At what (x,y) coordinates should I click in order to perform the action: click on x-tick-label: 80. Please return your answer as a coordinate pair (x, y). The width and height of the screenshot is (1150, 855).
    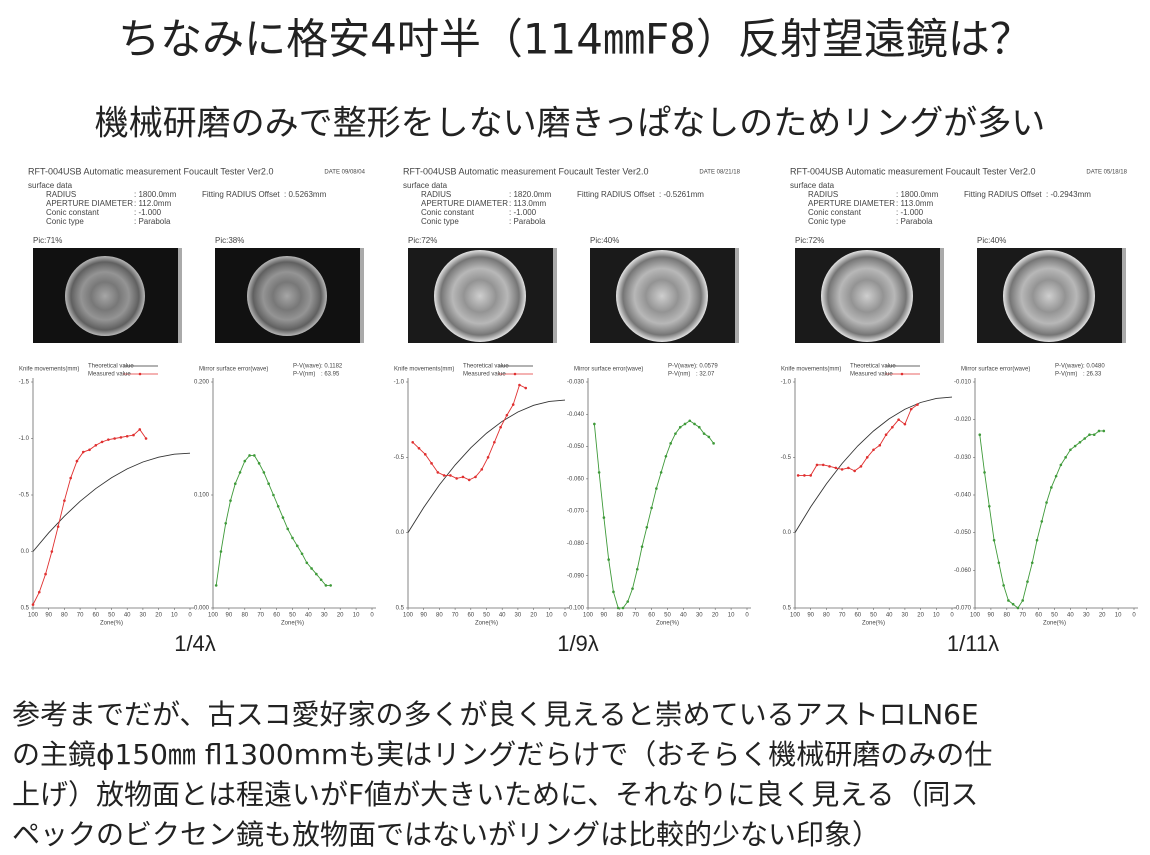
    Looking at the image, I should click on (244, 616).